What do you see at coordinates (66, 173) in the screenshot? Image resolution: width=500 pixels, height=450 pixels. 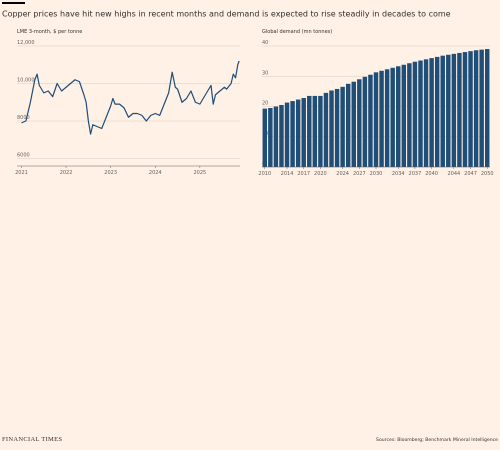 I see `x-tick-label: 2022` at bounding box center [66, 173].